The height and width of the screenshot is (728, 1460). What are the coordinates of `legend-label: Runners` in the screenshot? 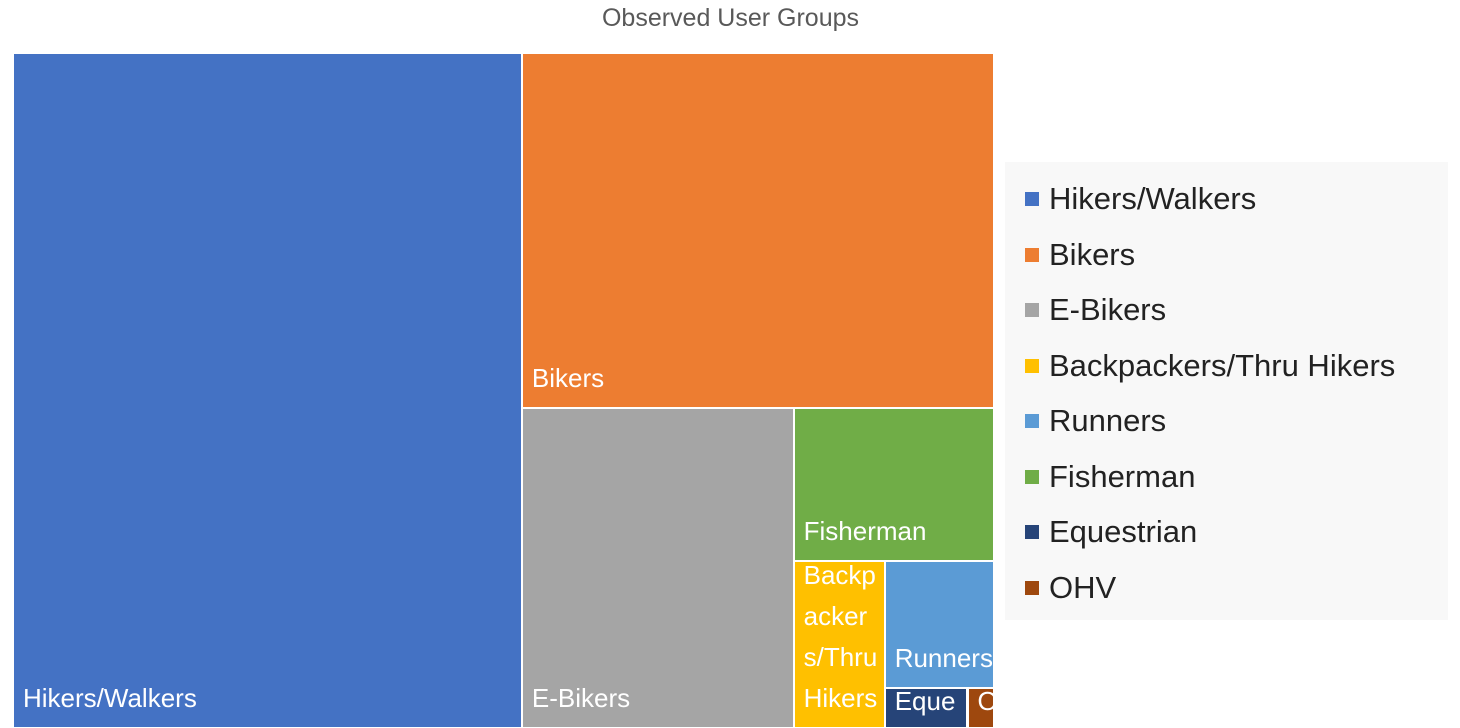 It's located at (1108, 420).